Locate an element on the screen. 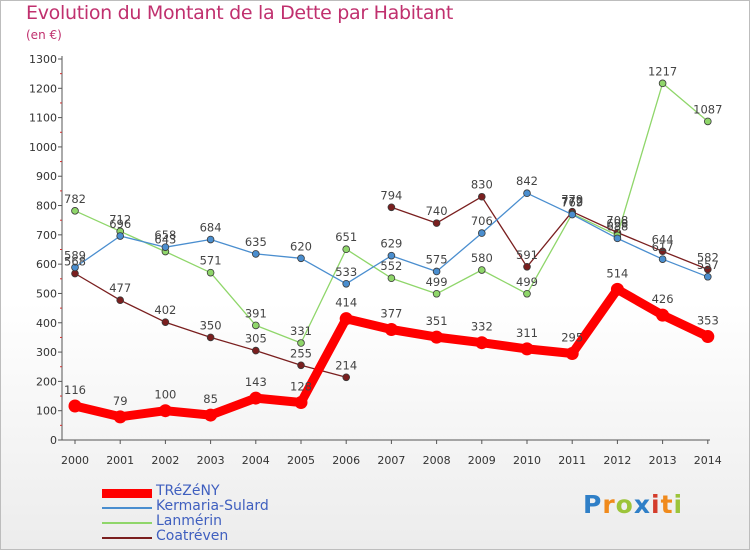 This screenshot has height=550, width=750. data-label: 557 is located at coordinates (708, 265).